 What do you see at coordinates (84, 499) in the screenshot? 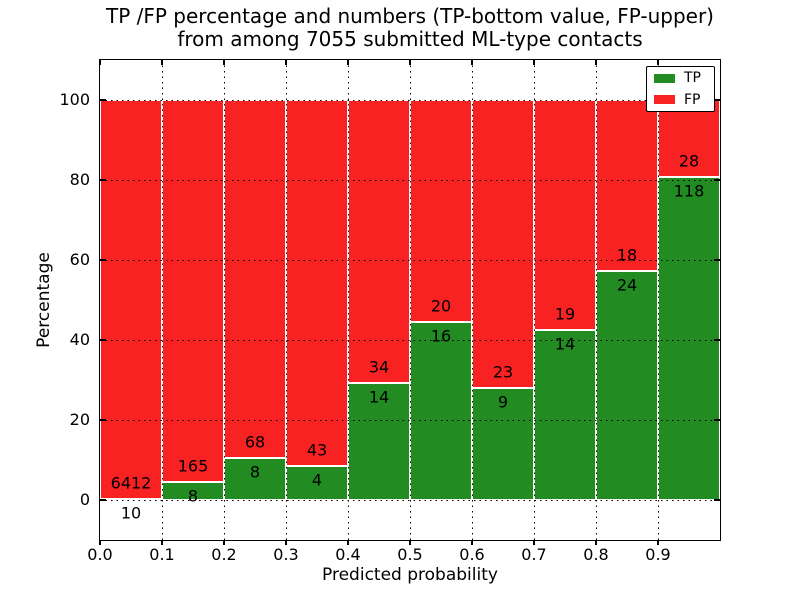
I see `y-tick-label: 0` at bounding box center [84, 499].